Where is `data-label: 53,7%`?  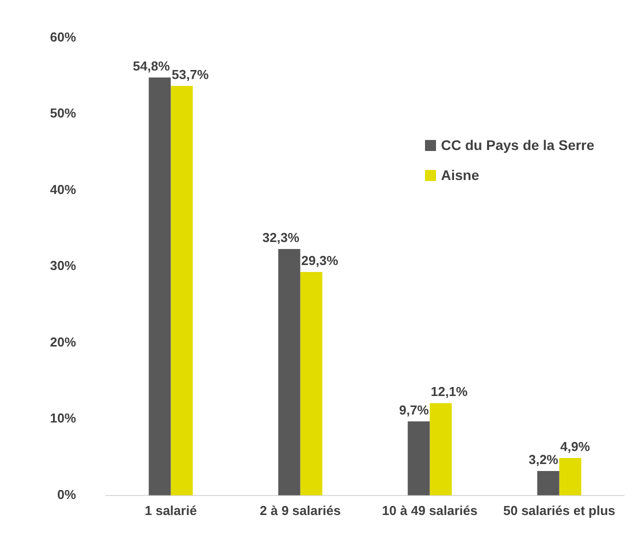
data-label: 53,7% is located at coordinates (191, 74).